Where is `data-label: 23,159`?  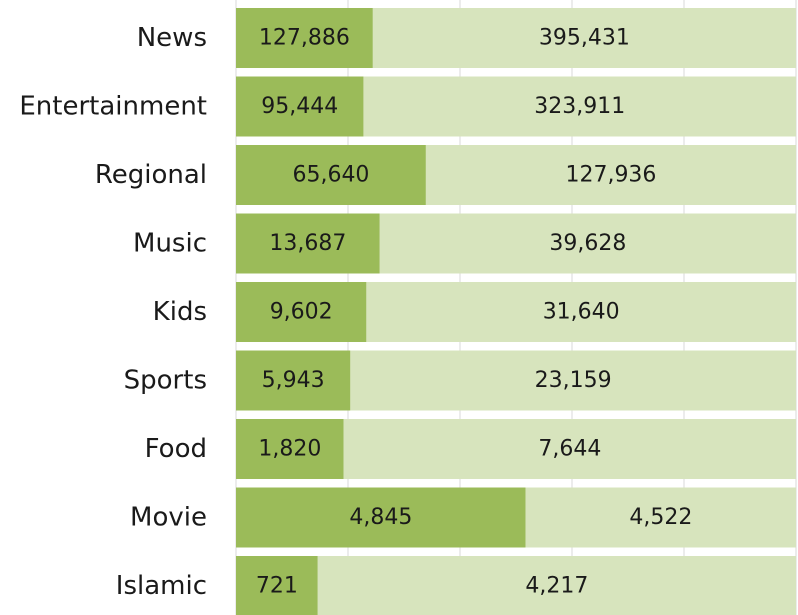
data-label: 23,159 is located at coordinates (573, 380).